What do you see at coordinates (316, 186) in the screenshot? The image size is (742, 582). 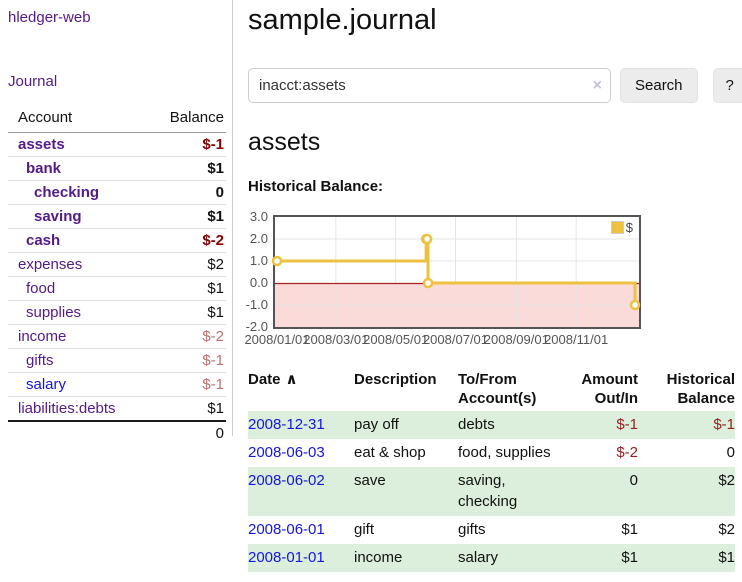 I see `chart-title: Historical Balance:` at bounding box center [316, 186].